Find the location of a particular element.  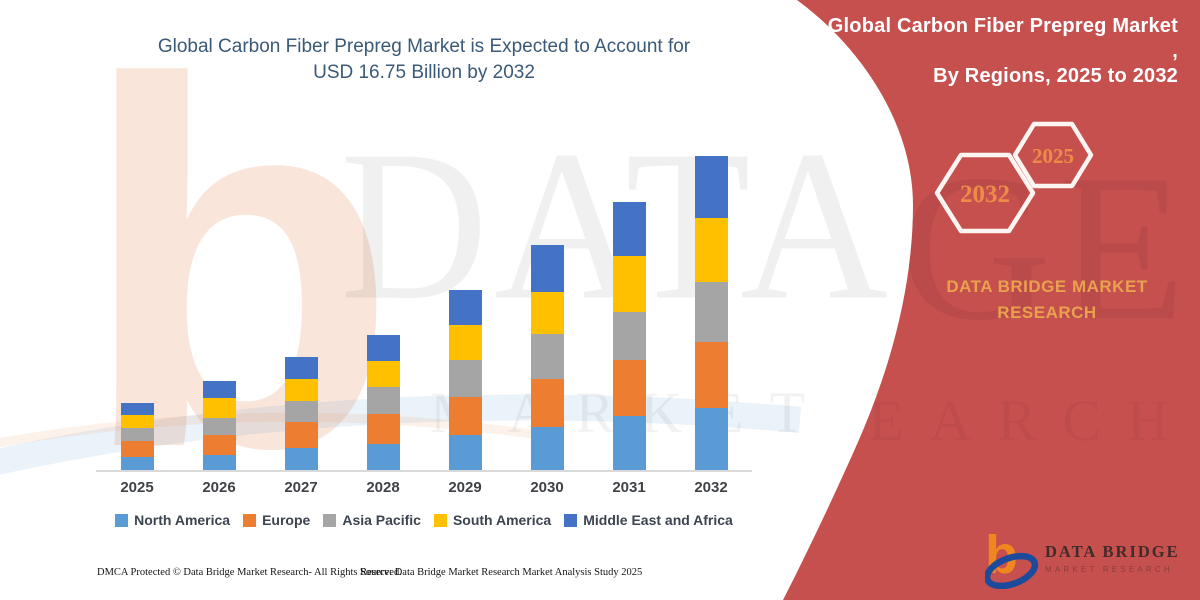

segment-europe-2032 is located at coordinates (711, 375).